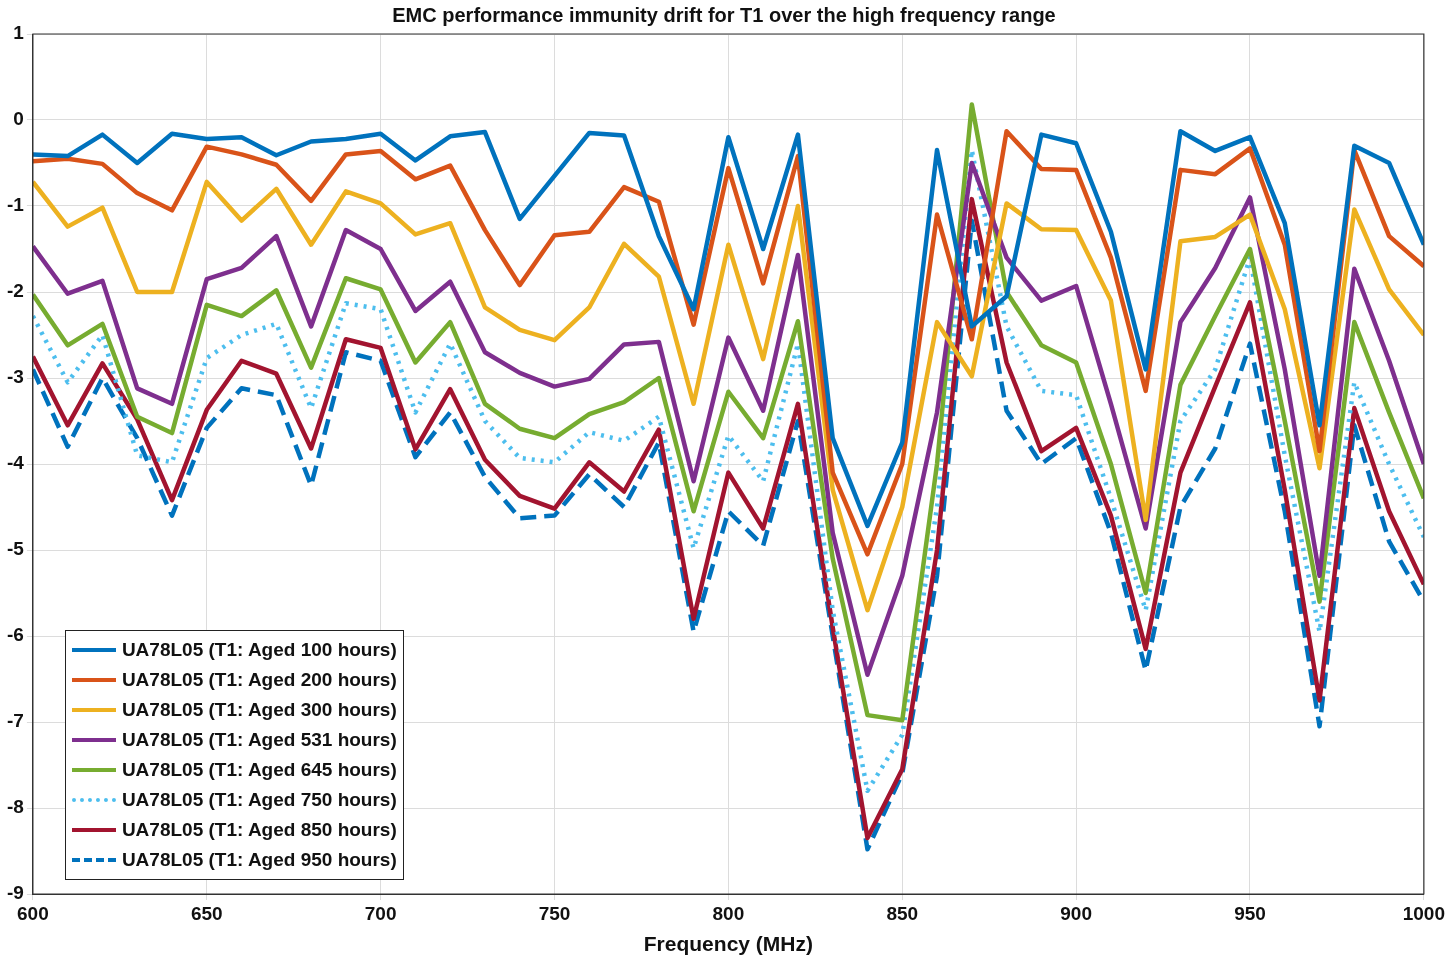 The height and width of the screenshot is (966, 1448). I want to click on x-axis-title: Frequency (MHz), so click(728, 944).